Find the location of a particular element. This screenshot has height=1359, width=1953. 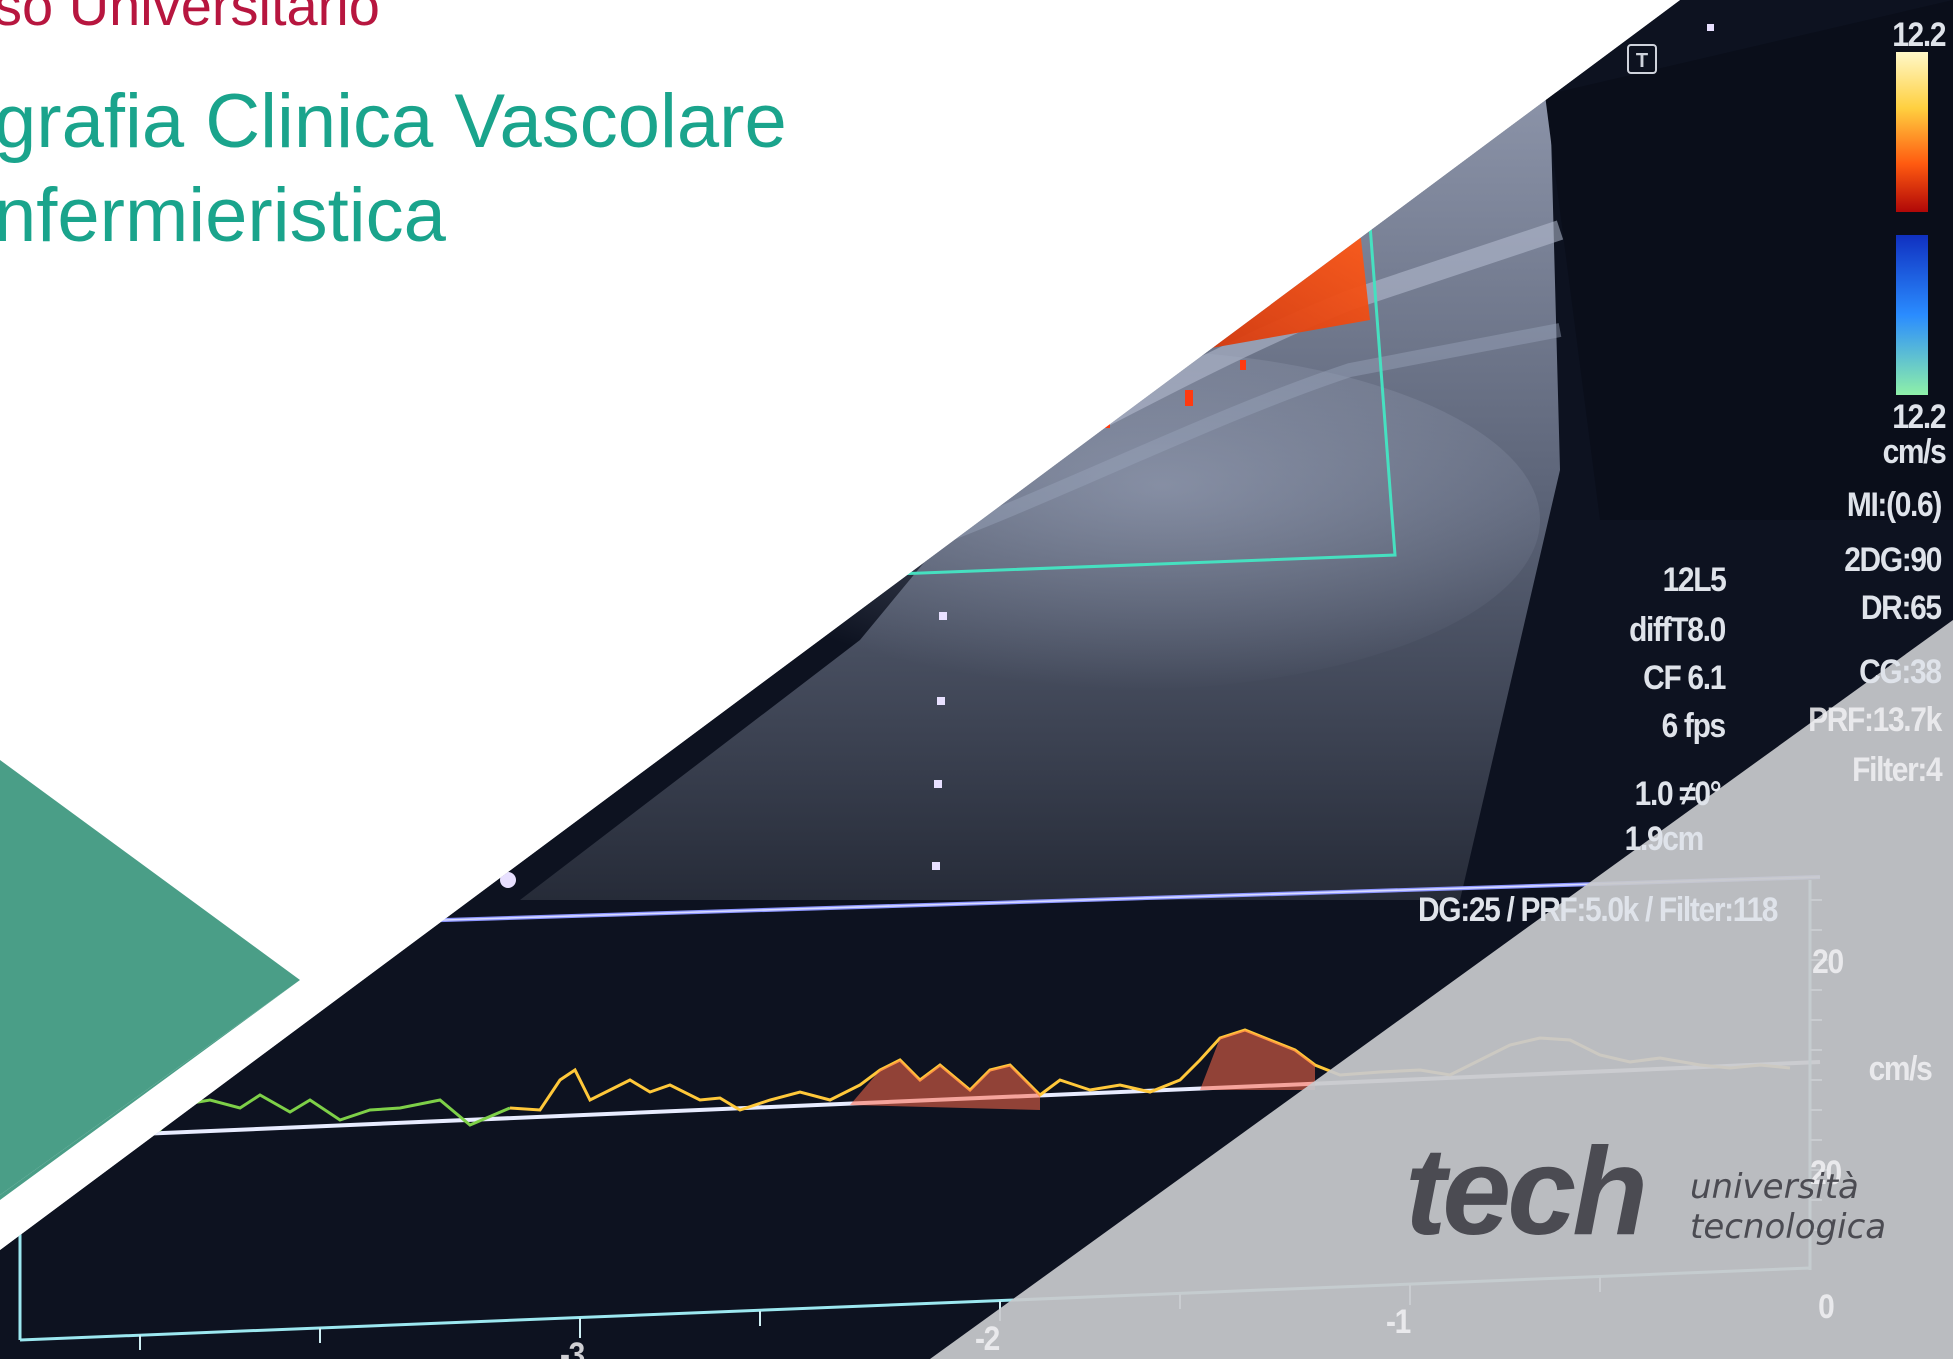

param-diff: diffT8.0 is located at coordinates (1677, 630).